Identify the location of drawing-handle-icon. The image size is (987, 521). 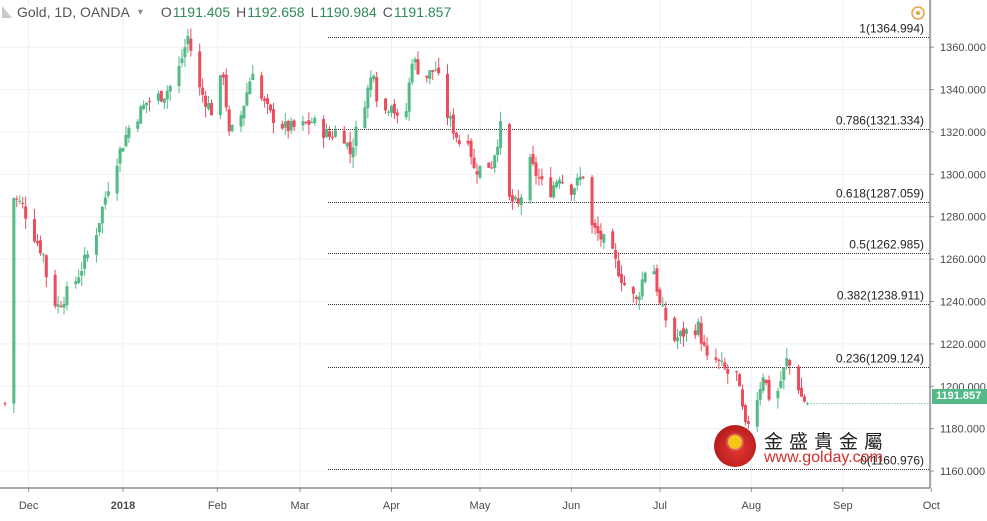
(918, 13).